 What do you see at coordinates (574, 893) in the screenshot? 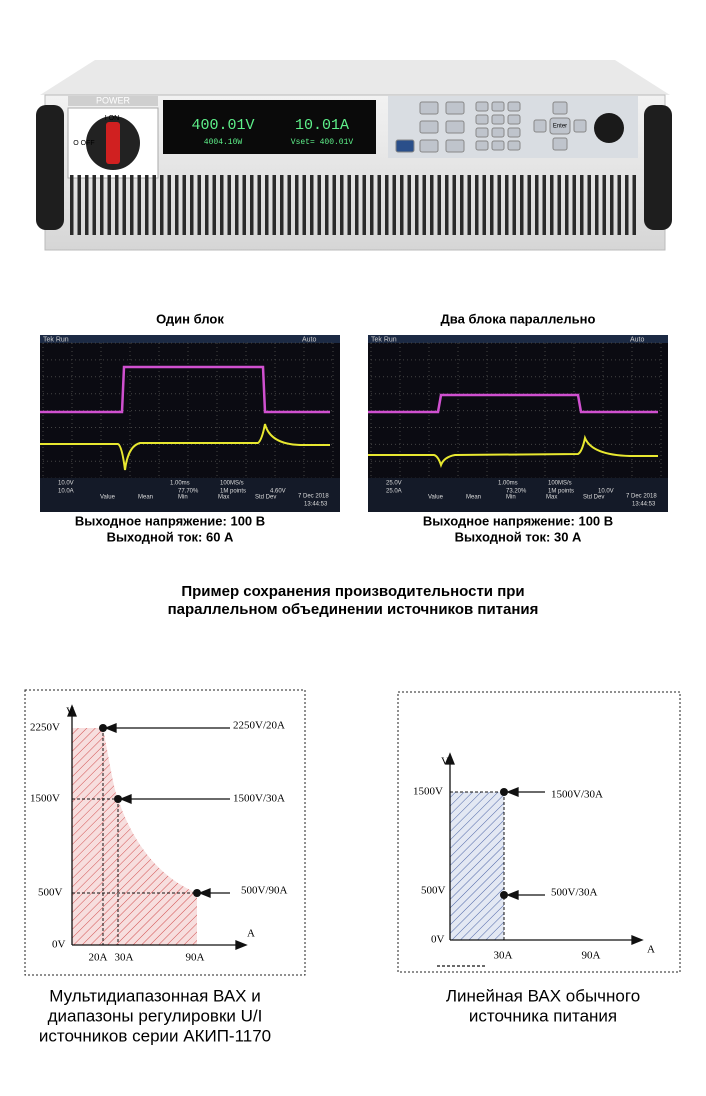
I see `point-label: 500V/30A` at bounding box center [574, 893].